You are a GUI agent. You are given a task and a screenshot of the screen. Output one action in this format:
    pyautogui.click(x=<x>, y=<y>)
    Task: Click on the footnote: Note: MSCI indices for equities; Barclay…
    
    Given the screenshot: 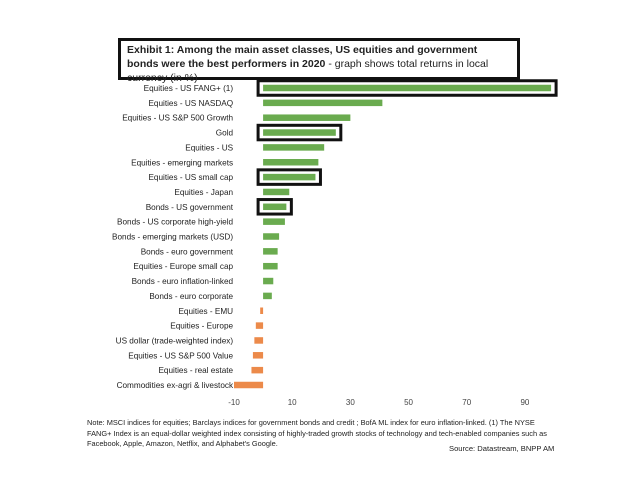 What is the action you would take?
    pyautogui.click(x=317, y=433)
    